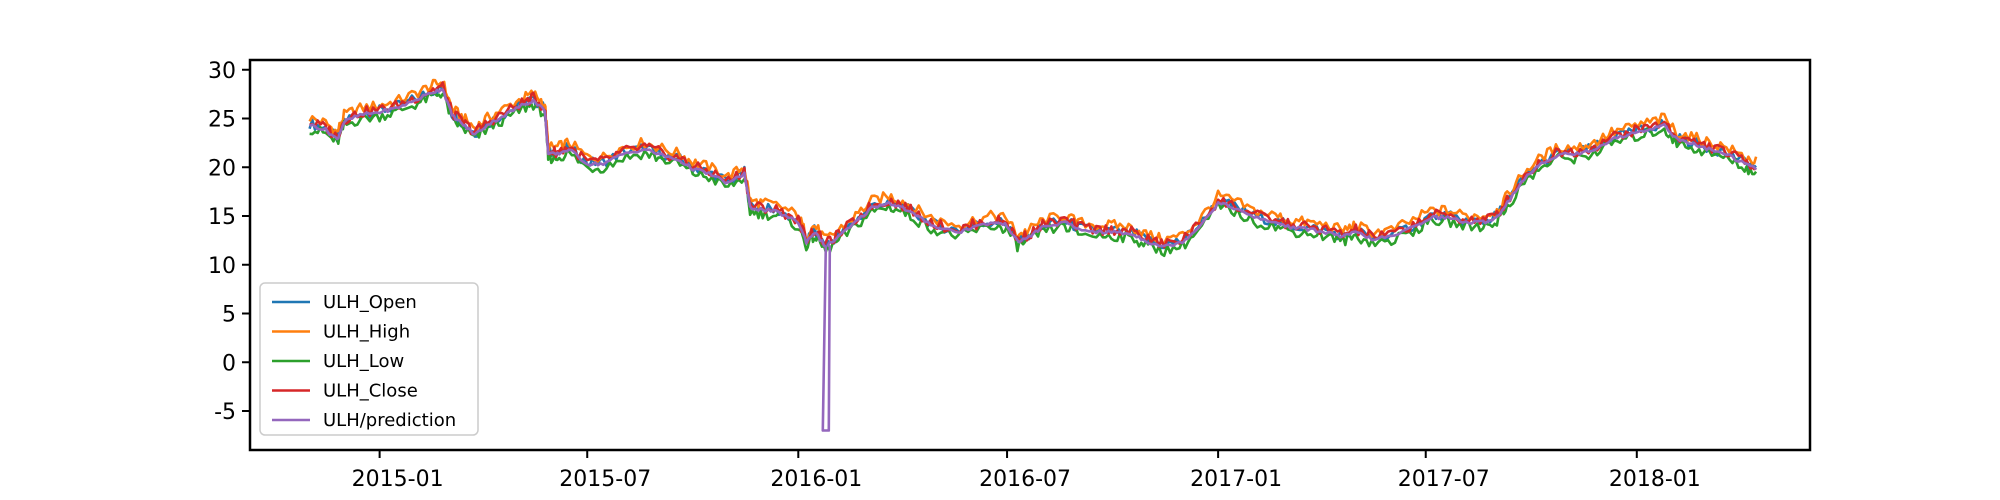 The image size is (2000, 500). What do you see at coordinates (370, 391) in the screenshot?
I see `legend-label: ULH_Close` at bounding box center [370, 391].